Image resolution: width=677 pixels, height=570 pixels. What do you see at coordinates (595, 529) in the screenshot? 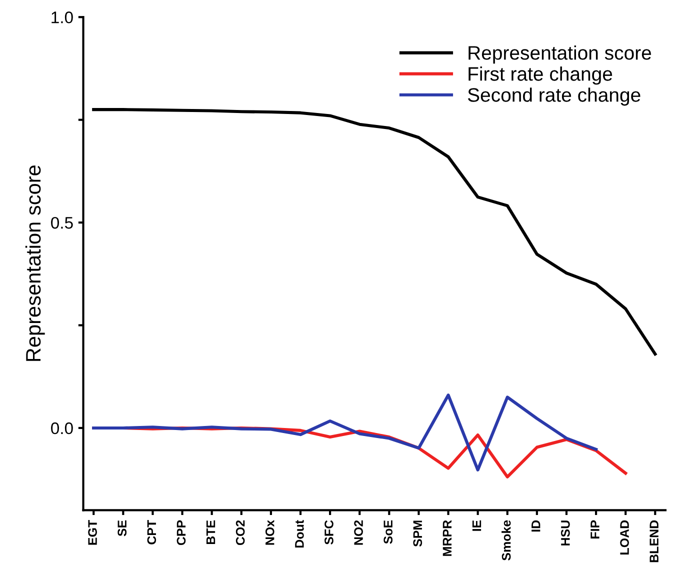
I see `x-tick-label: FIP` at bounding box center [595, 529].